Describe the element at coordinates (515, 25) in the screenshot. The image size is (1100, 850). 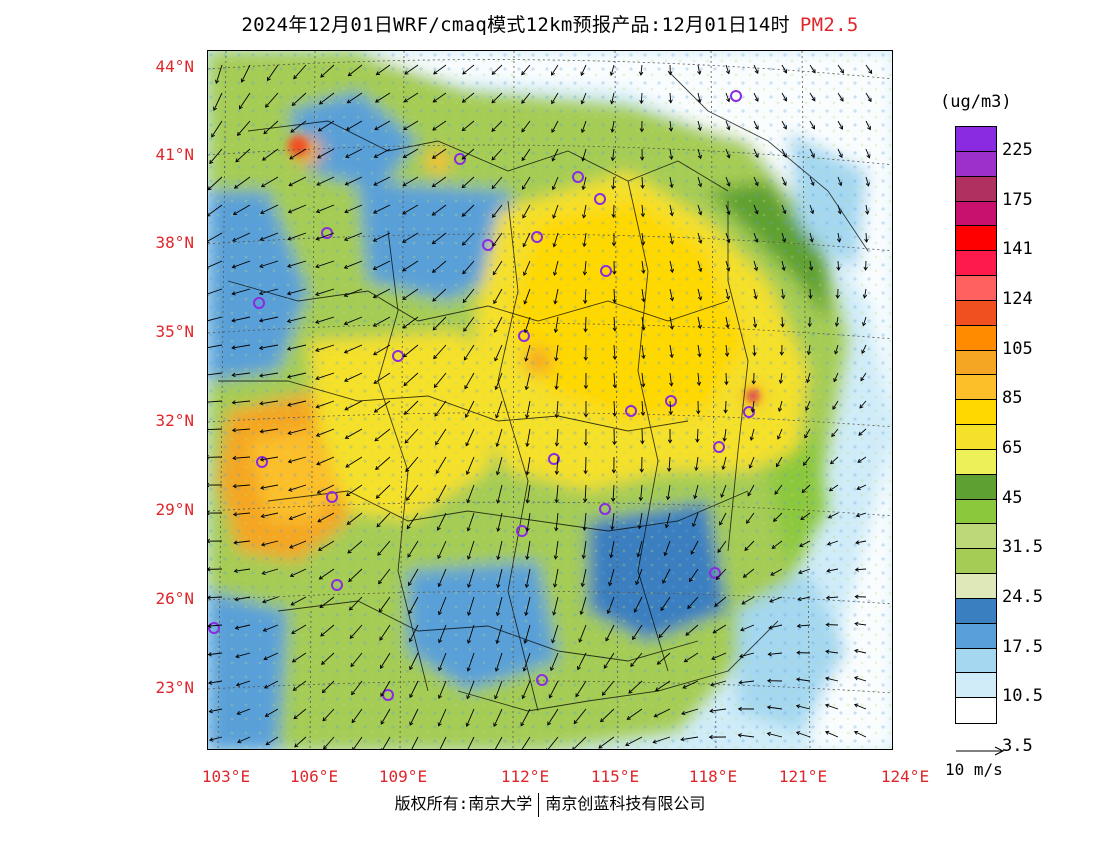
I see `title-text: 2024年12月01日WRF/cmaq模式12km预报产品:12月01日14时` at that location.